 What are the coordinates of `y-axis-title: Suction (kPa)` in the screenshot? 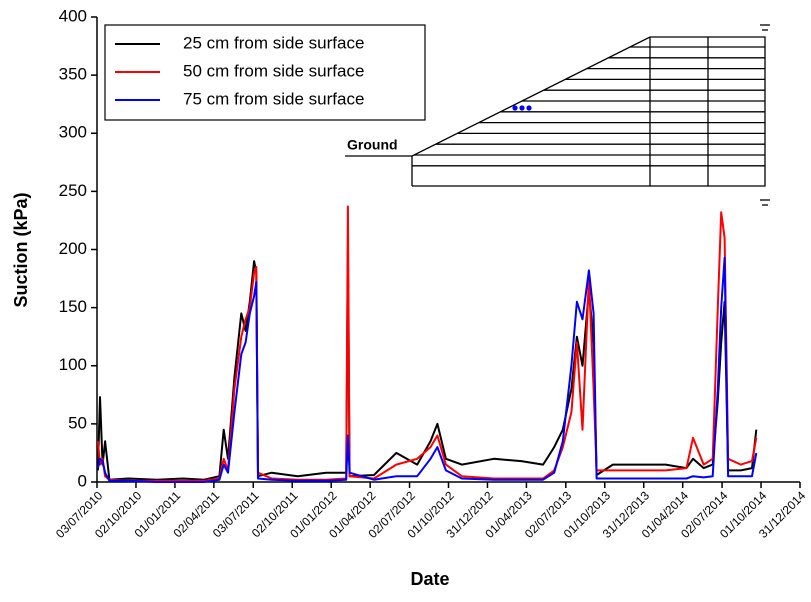 It's located at (21, 249).